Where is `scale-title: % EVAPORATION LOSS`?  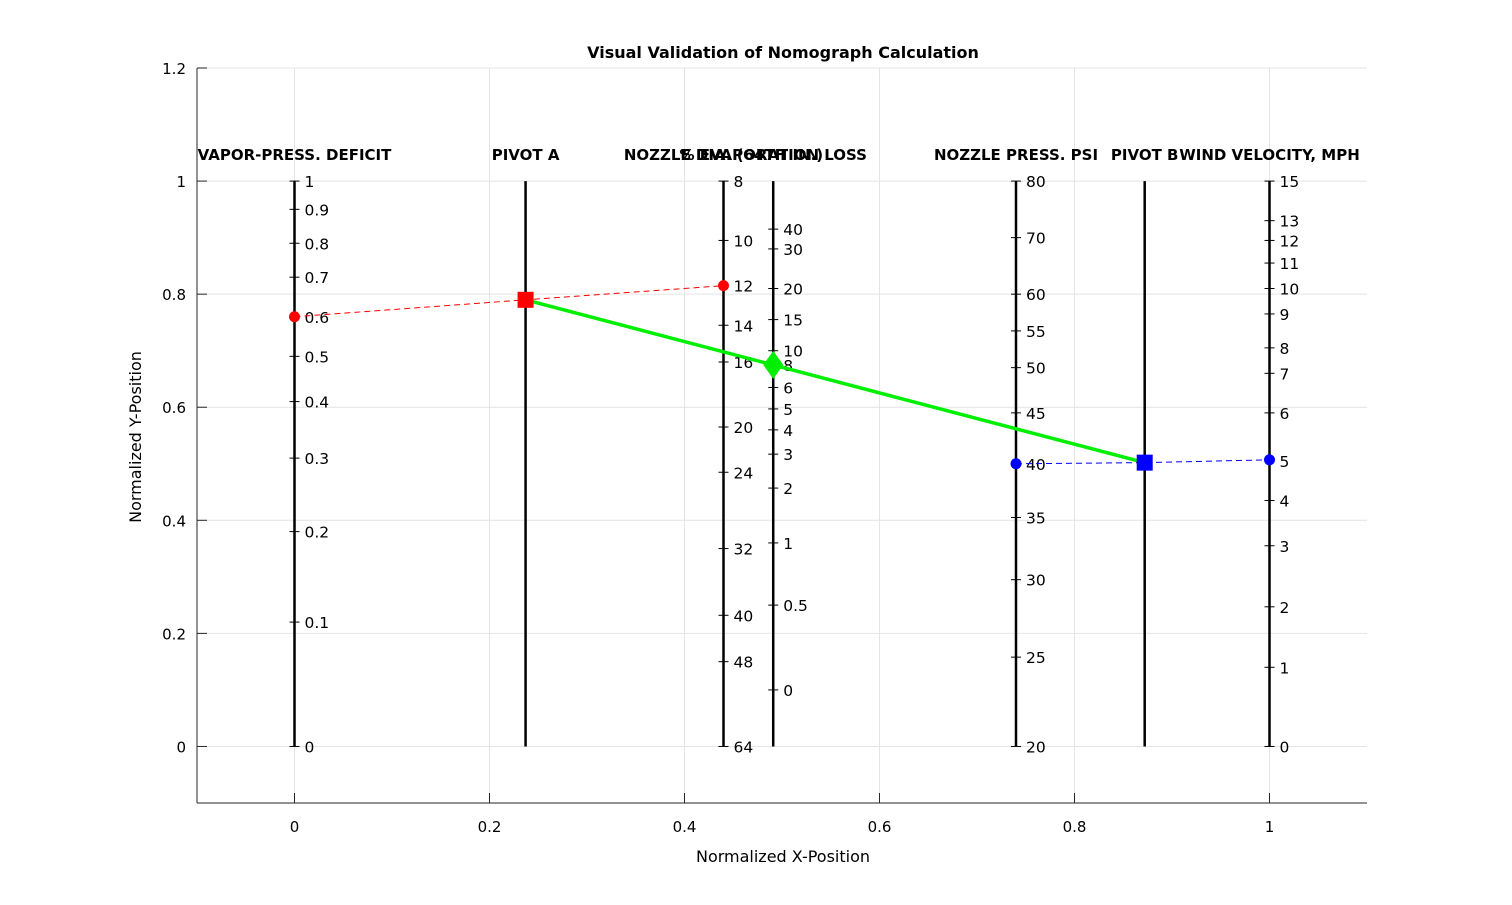
scale-title: % EVAPORATION LOSS is located at coordinates (773, 155).